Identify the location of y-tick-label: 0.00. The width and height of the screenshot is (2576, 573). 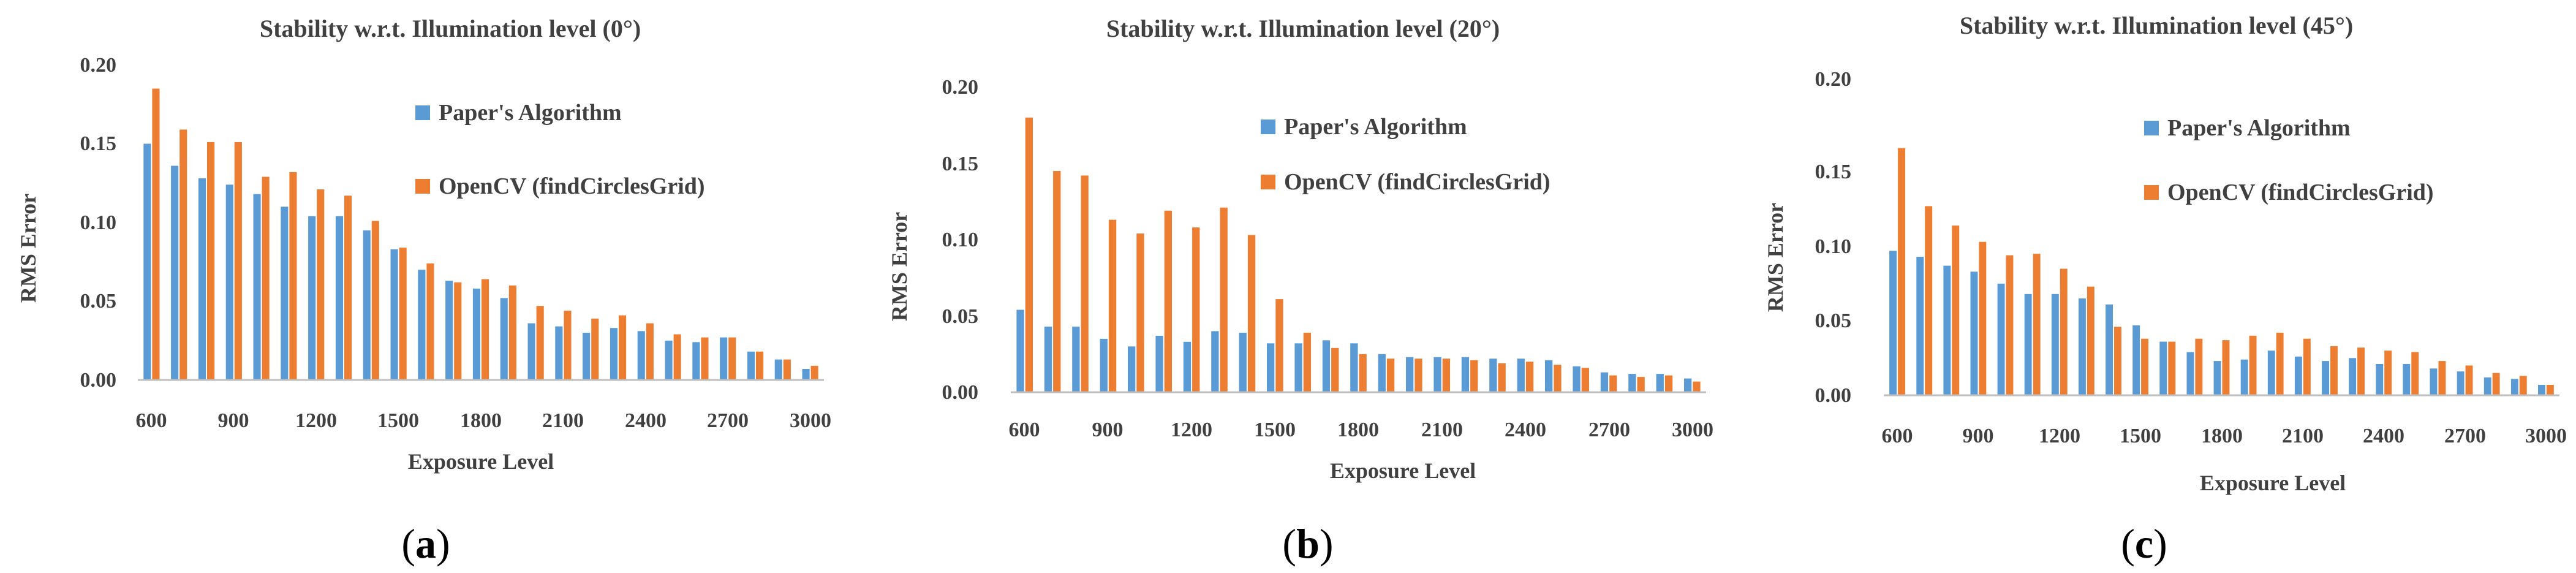
(960, 392).